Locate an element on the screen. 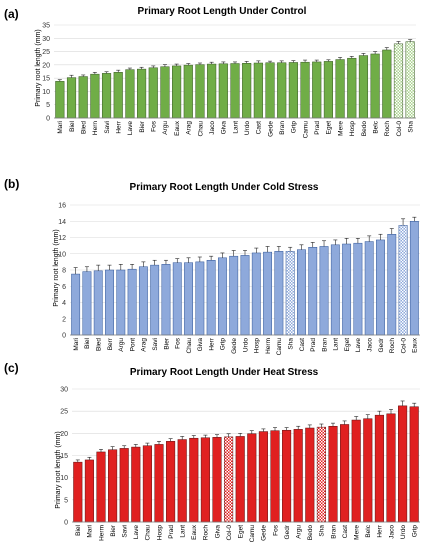  x-tick-label: Grip is located at coordinates (415, 531).